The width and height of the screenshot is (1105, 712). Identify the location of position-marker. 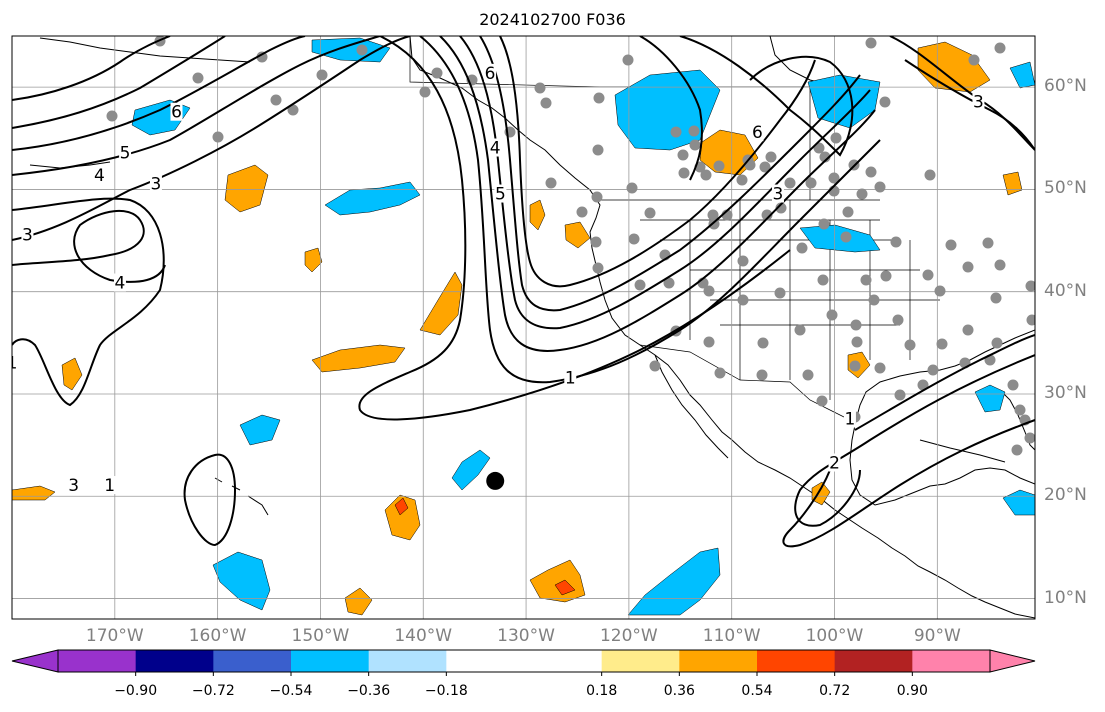
(495, 480).